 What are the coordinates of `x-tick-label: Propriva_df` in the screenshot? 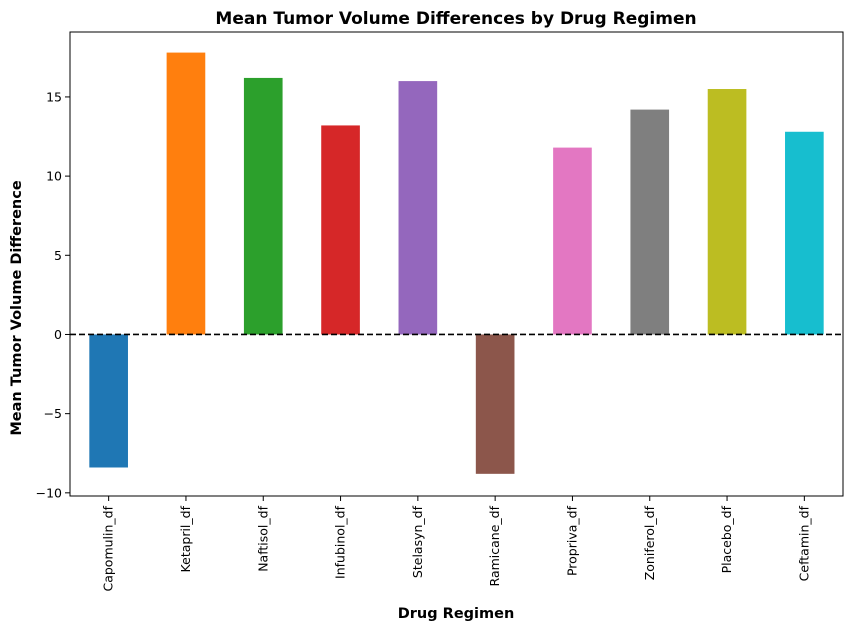 It's located at (571, 540).